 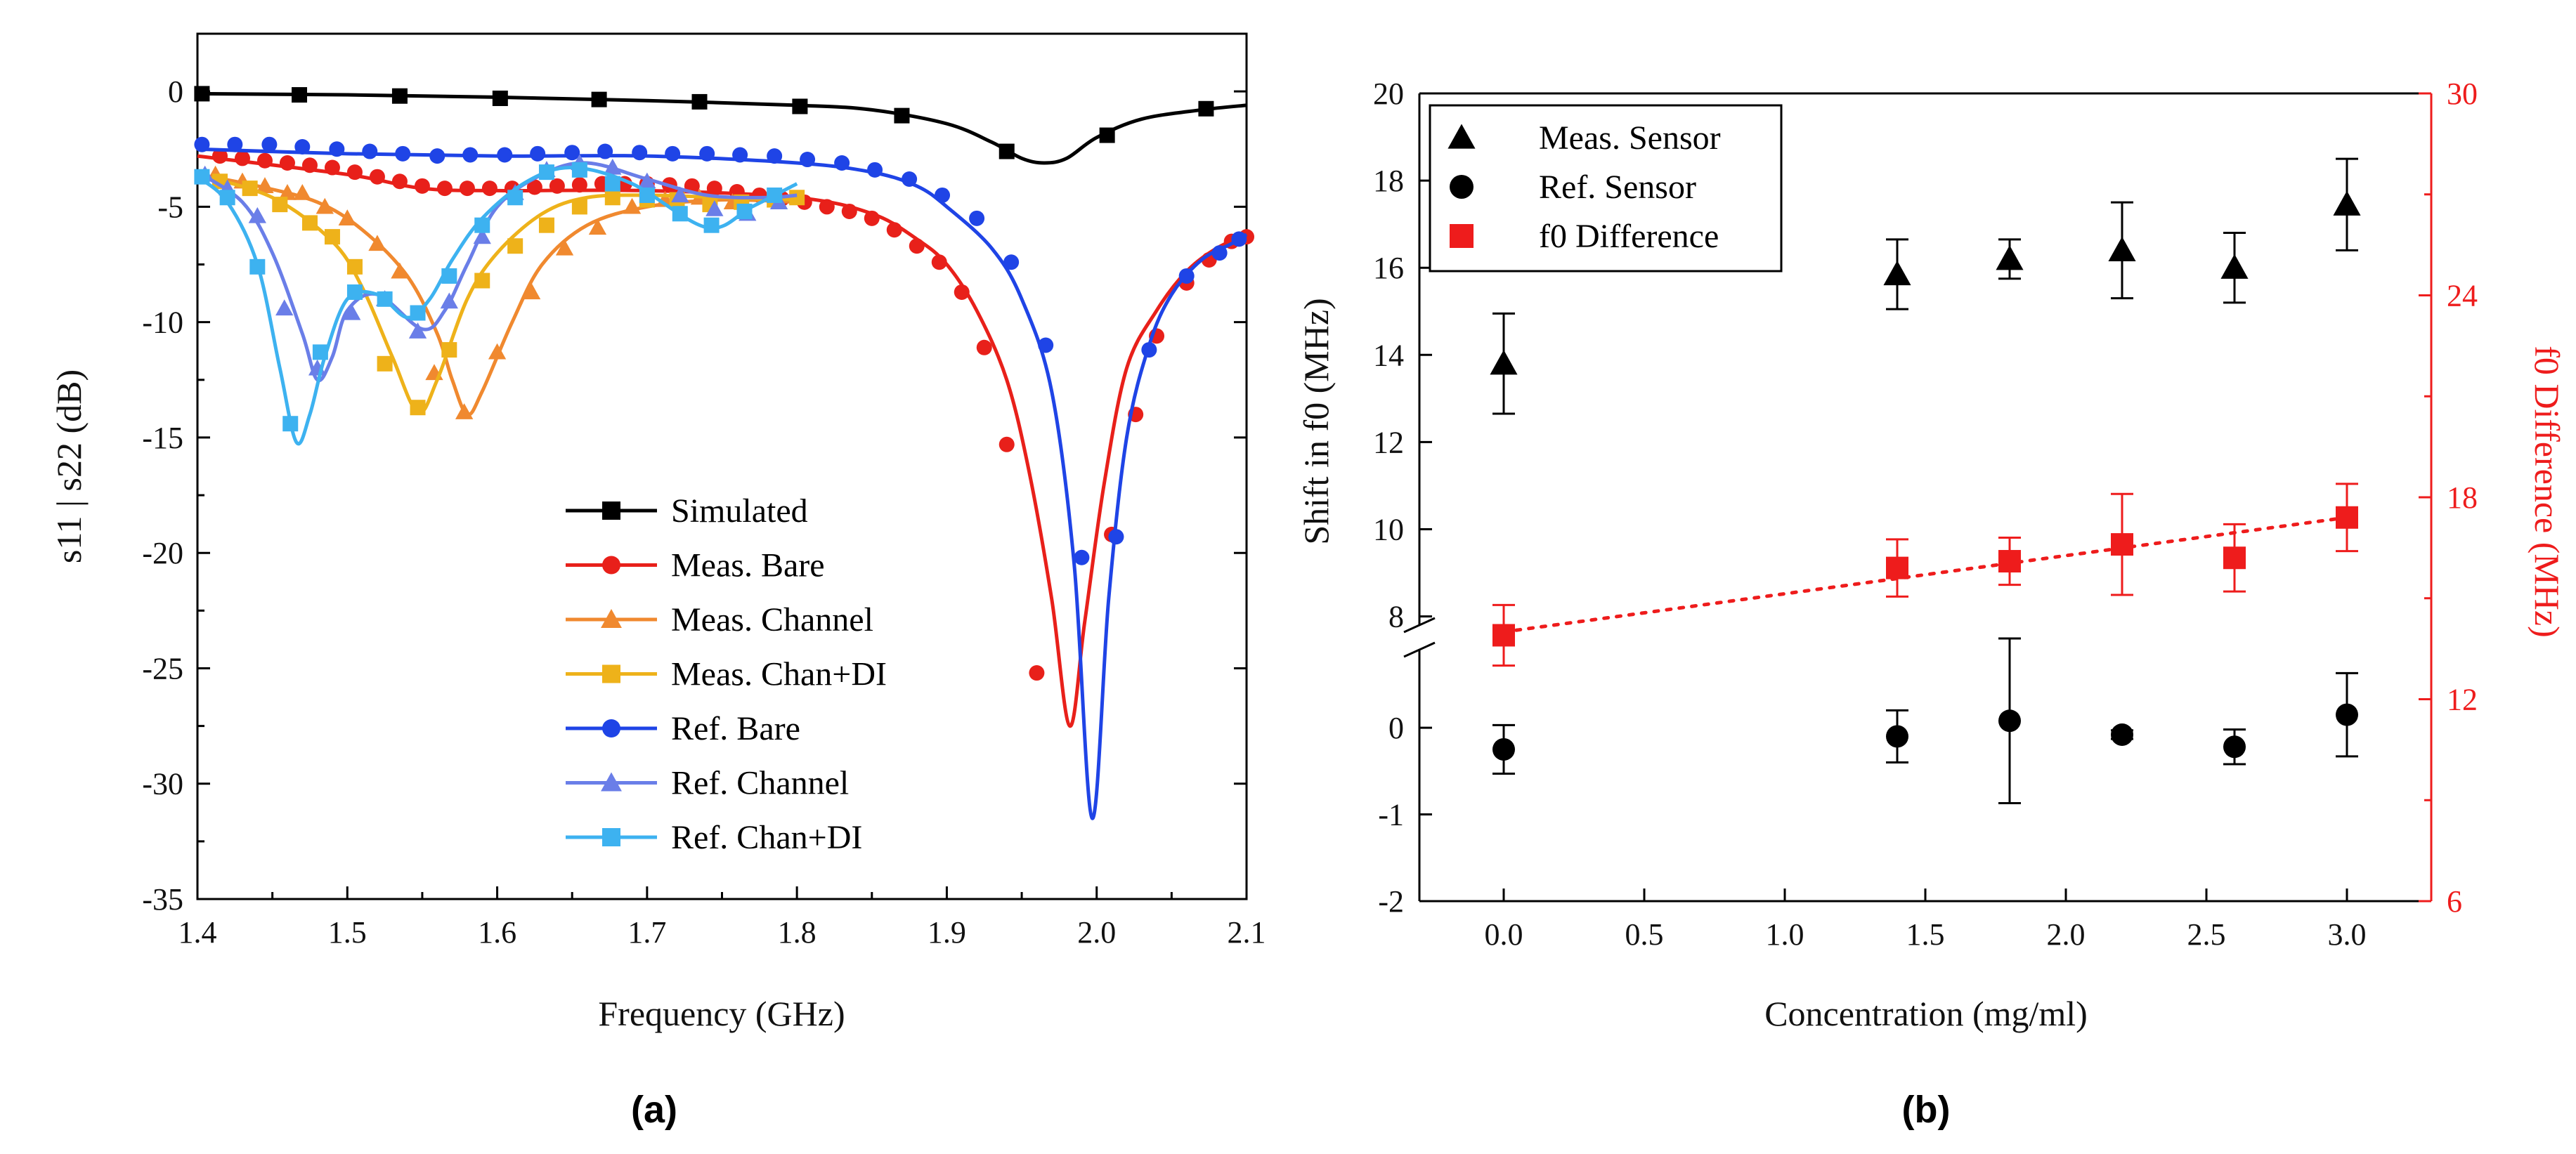 I want to click on x-tick-label: 1.9, so click(x=947, y=933).